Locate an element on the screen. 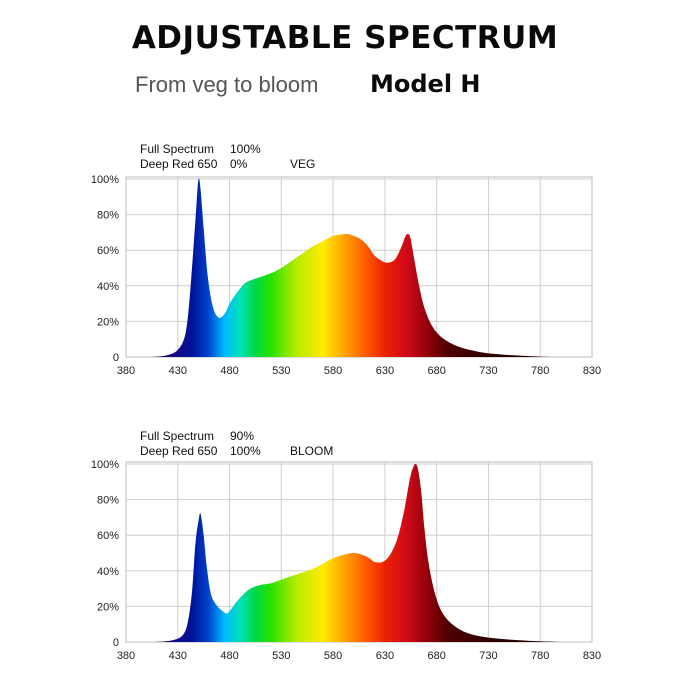 This screenshot has width=700, height=700. setting-value: 0% is located at coordinates (239, 164).